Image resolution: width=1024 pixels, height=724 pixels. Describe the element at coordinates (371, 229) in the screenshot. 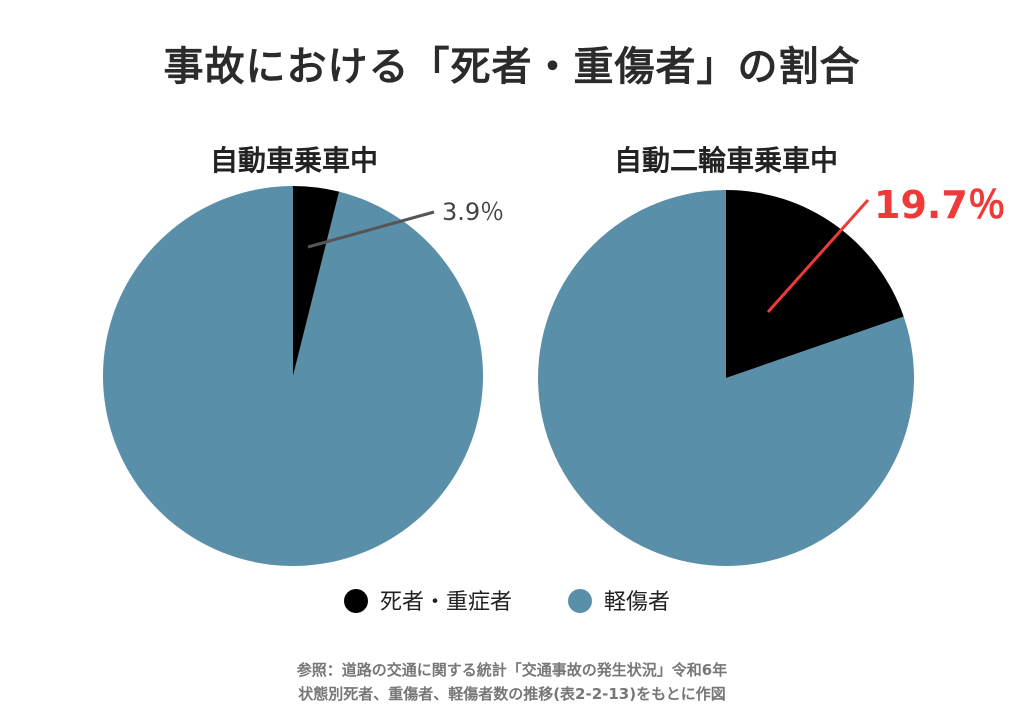

I see `pie-car-leader-line` at that location.